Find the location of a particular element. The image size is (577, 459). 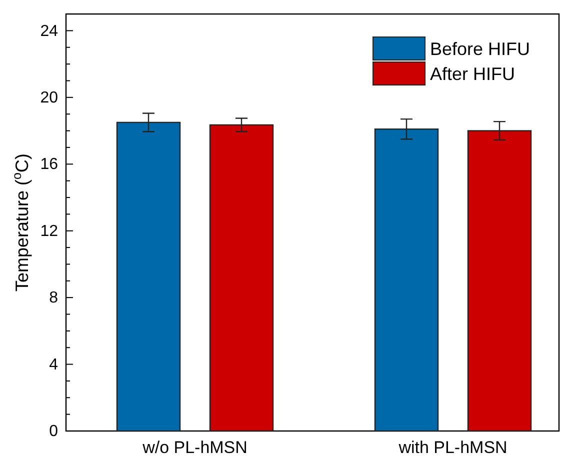

x-tick-label: with PL-hMSN is located at coordinates (453, 448).